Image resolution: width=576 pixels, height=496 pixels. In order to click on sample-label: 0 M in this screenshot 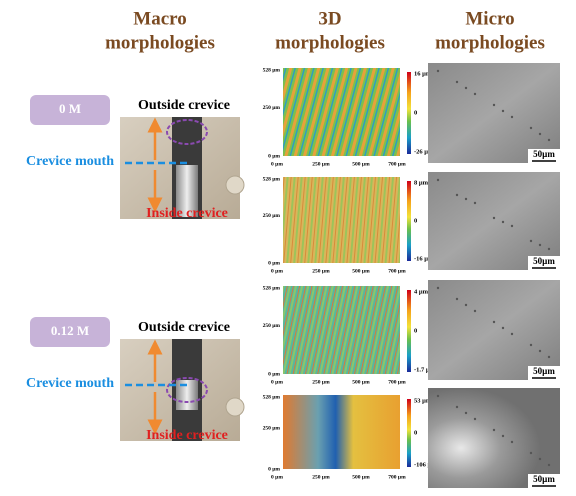, I will do `click(70, 108)`.